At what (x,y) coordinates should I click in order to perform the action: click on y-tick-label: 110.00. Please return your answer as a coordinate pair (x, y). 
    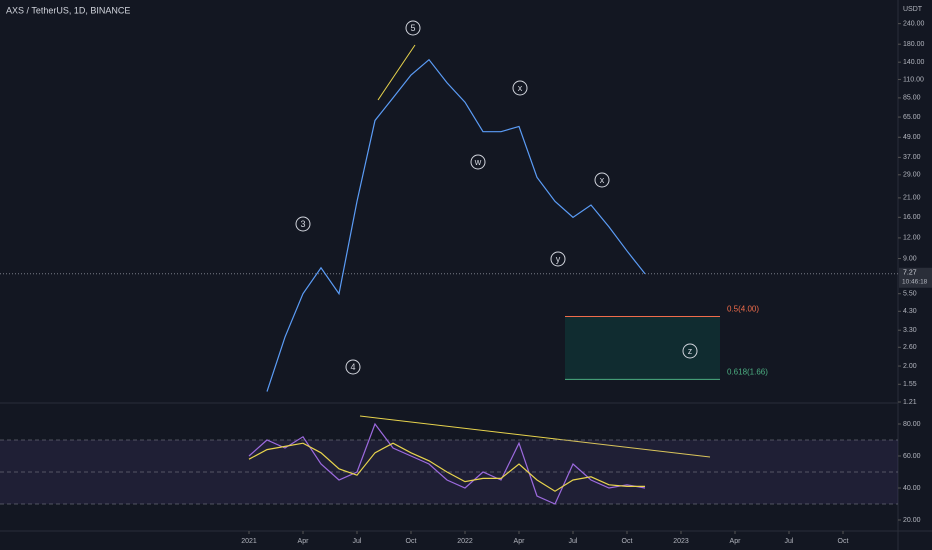
    Looking at the image, I should click on (913, 79).